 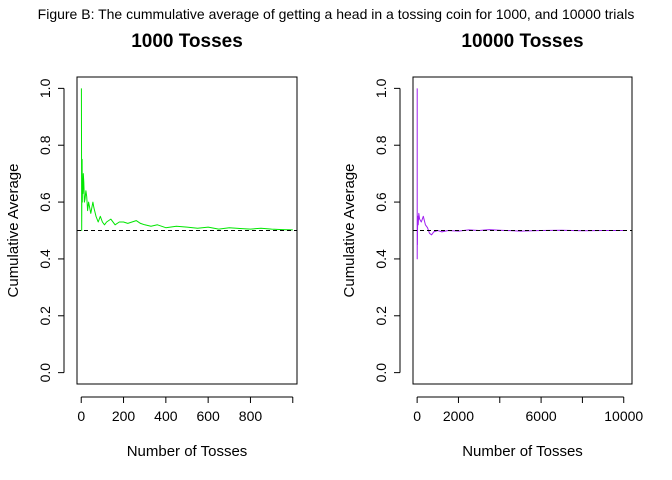 I want to click on x-tick-label: 800, so click(x=251, y=416).